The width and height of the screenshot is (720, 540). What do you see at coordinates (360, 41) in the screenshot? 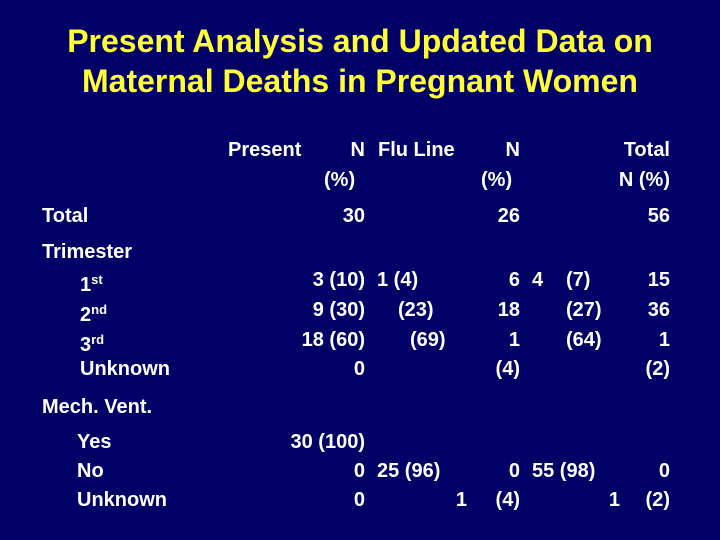
I see `title: Present Analysis and Updated Data on` at bounding box center [360, 41].